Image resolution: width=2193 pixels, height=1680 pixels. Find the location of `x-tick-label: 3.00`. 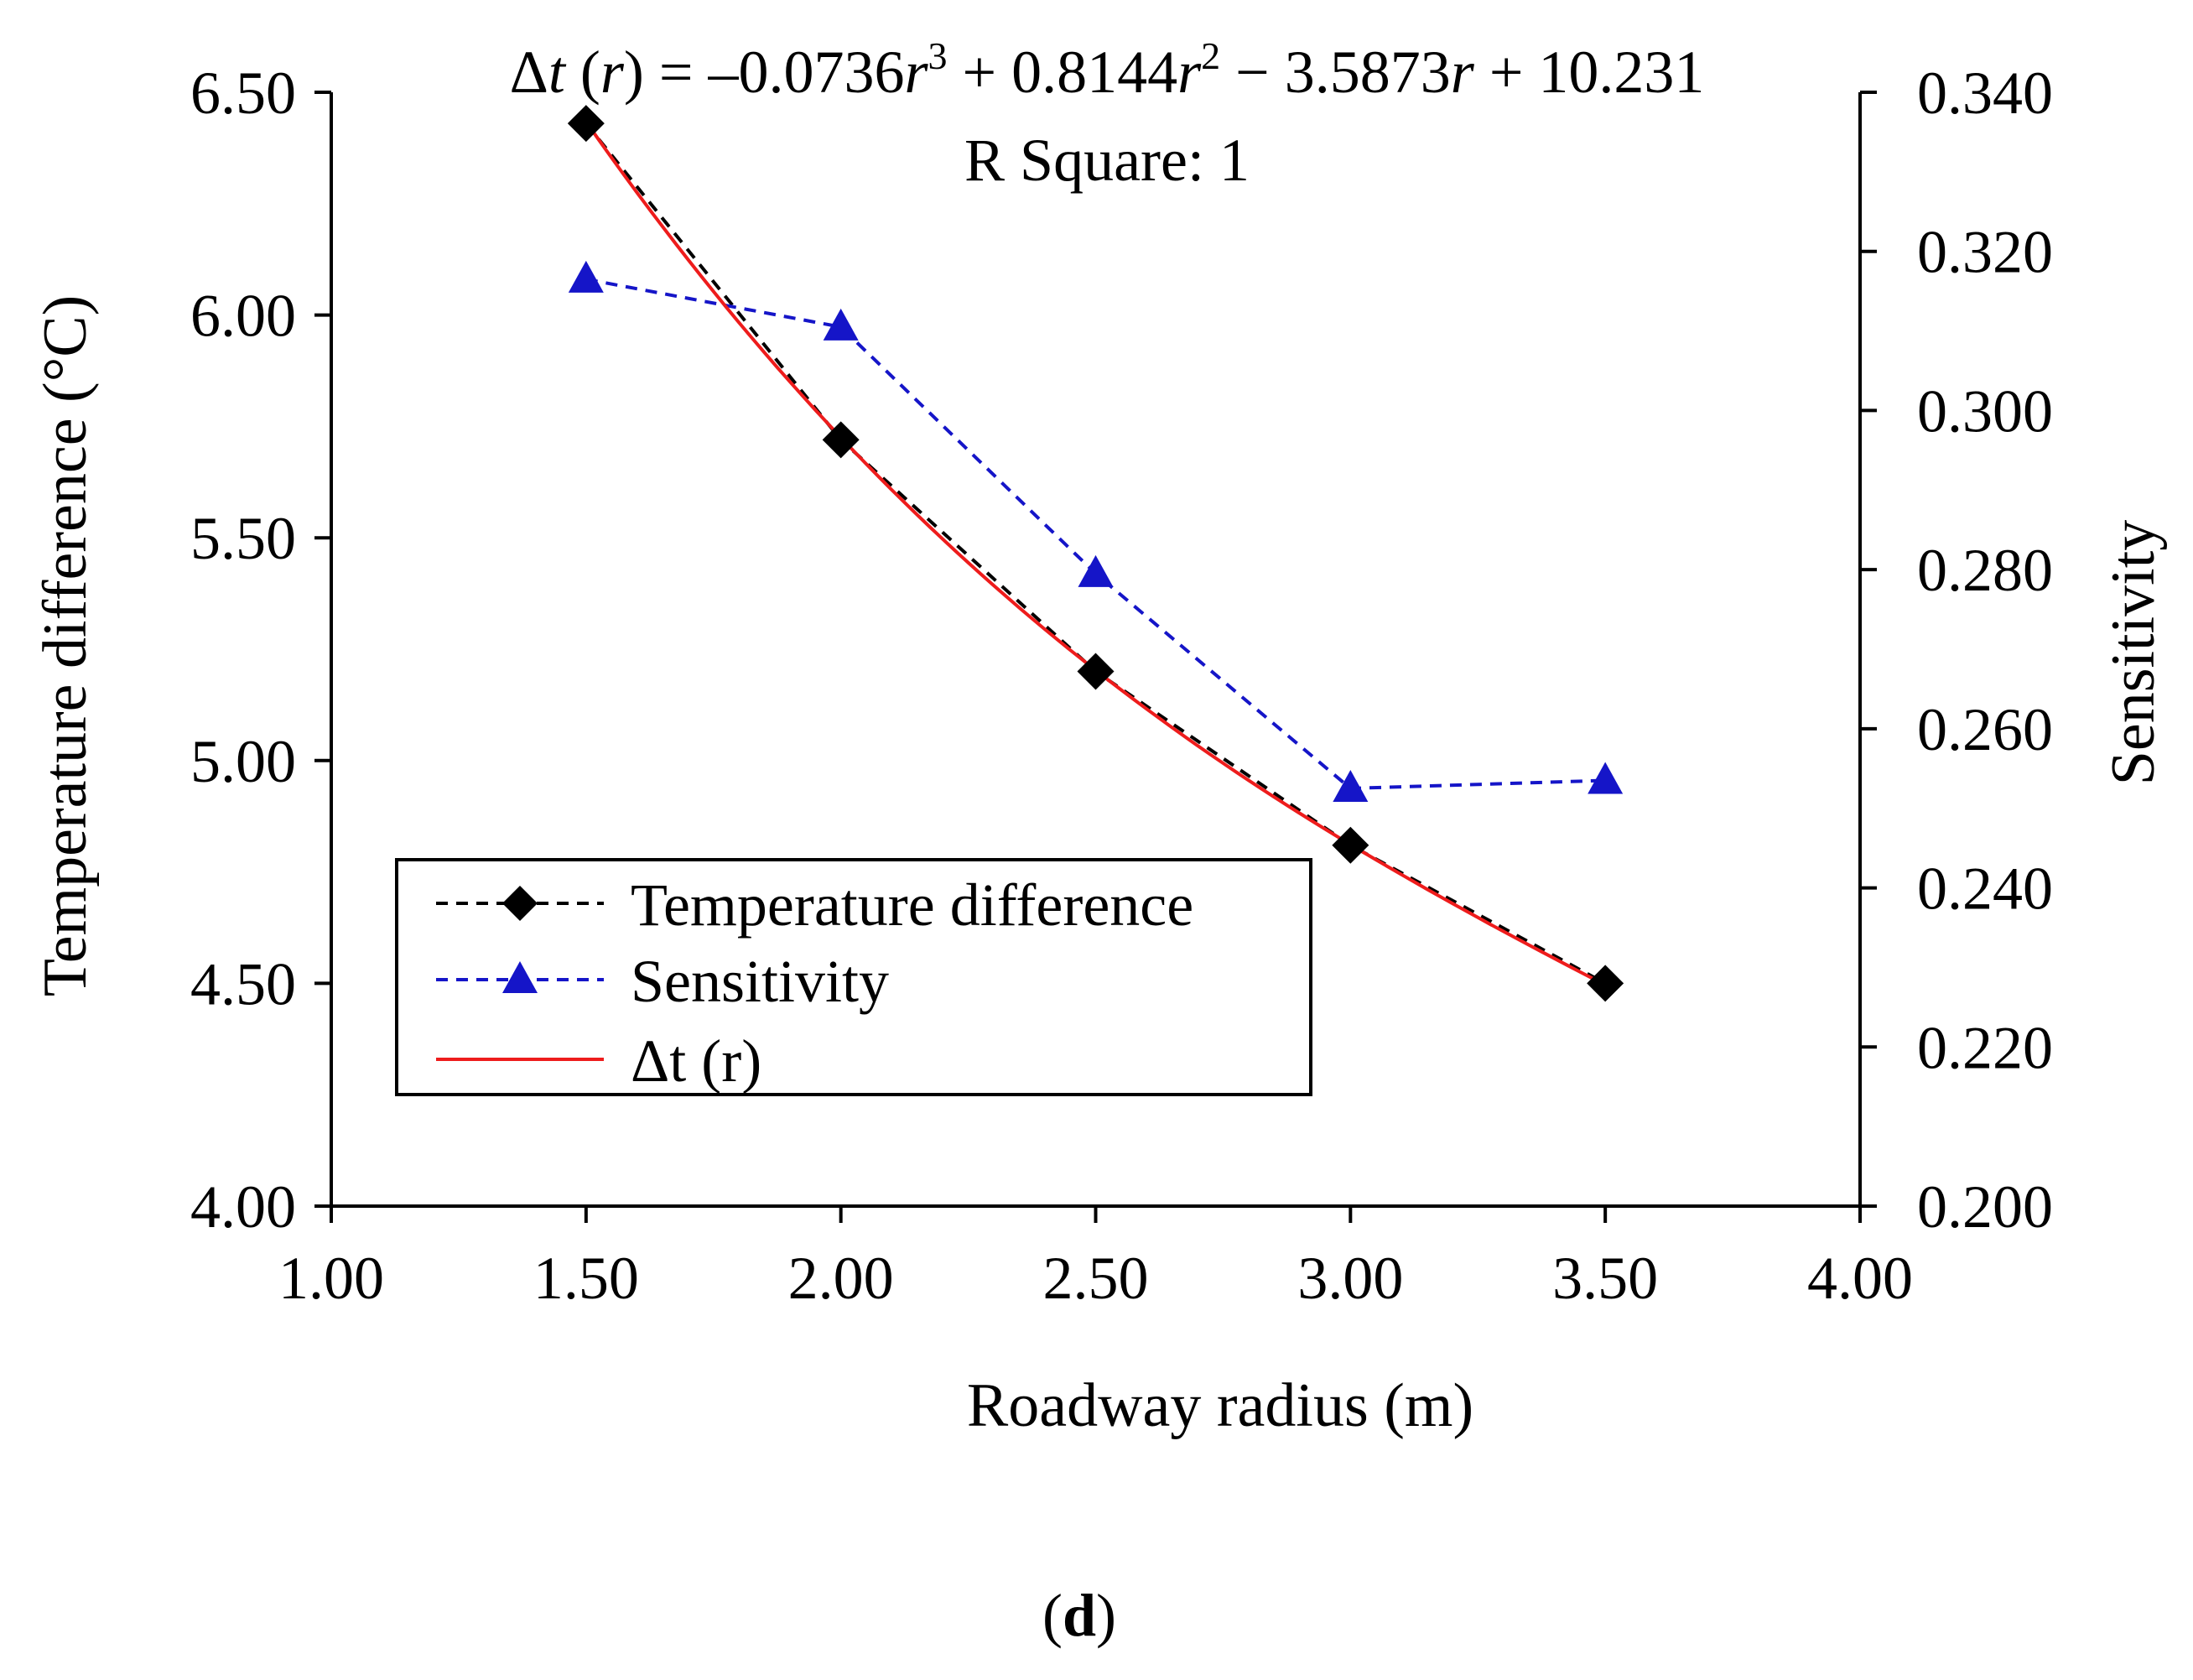

x-tick-label: 3.00 is located at coordinates (1350, 1278).